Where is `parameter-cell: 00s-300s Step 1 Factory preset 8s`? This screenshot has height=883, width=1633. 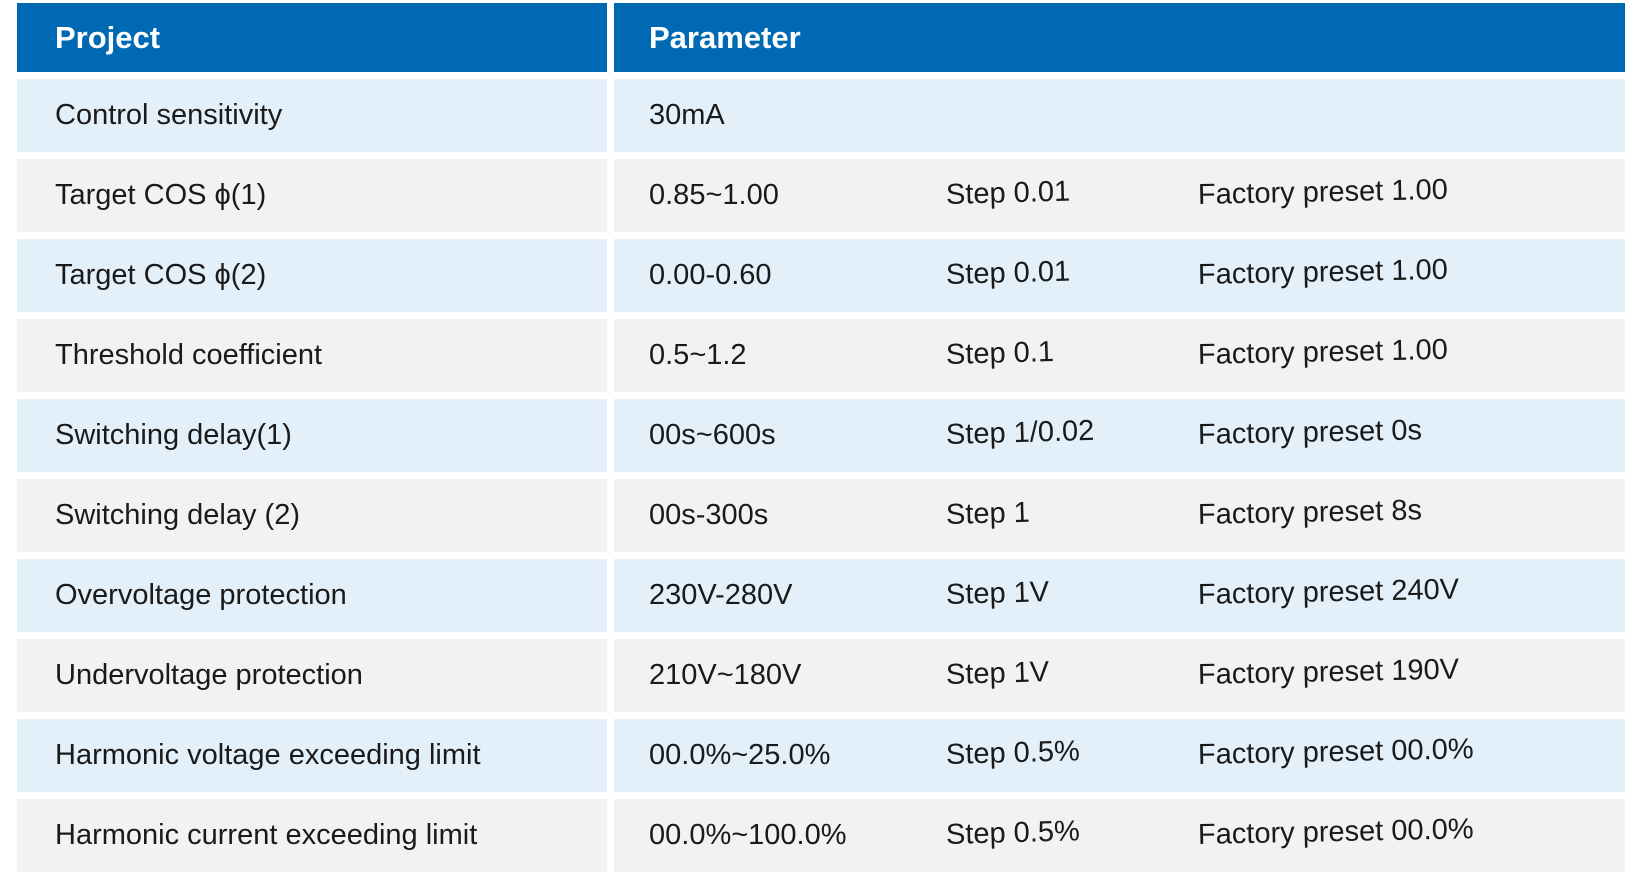 parameter-cell: 00s-300s Step 1 Factory preset 8s is located at coordinates (1119, 515).